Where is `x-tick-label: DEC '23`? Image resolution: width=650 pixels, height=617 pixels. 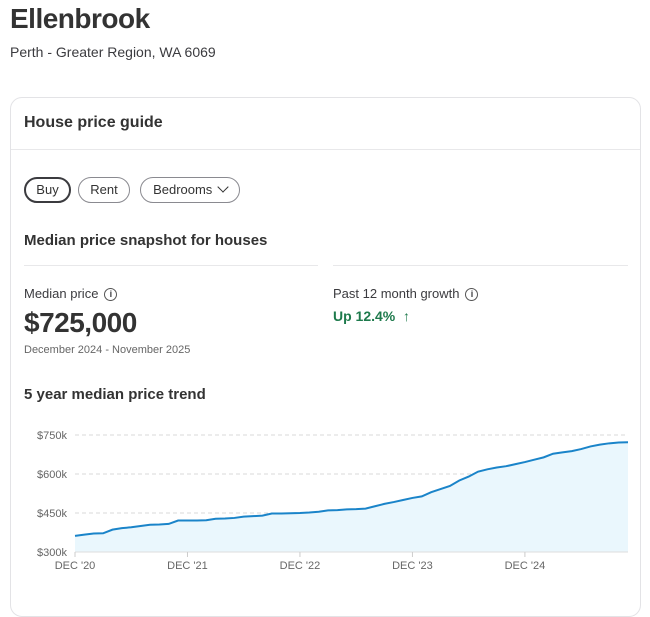 x-tick-label: DEC '23 is located at coordinates (412, 566).